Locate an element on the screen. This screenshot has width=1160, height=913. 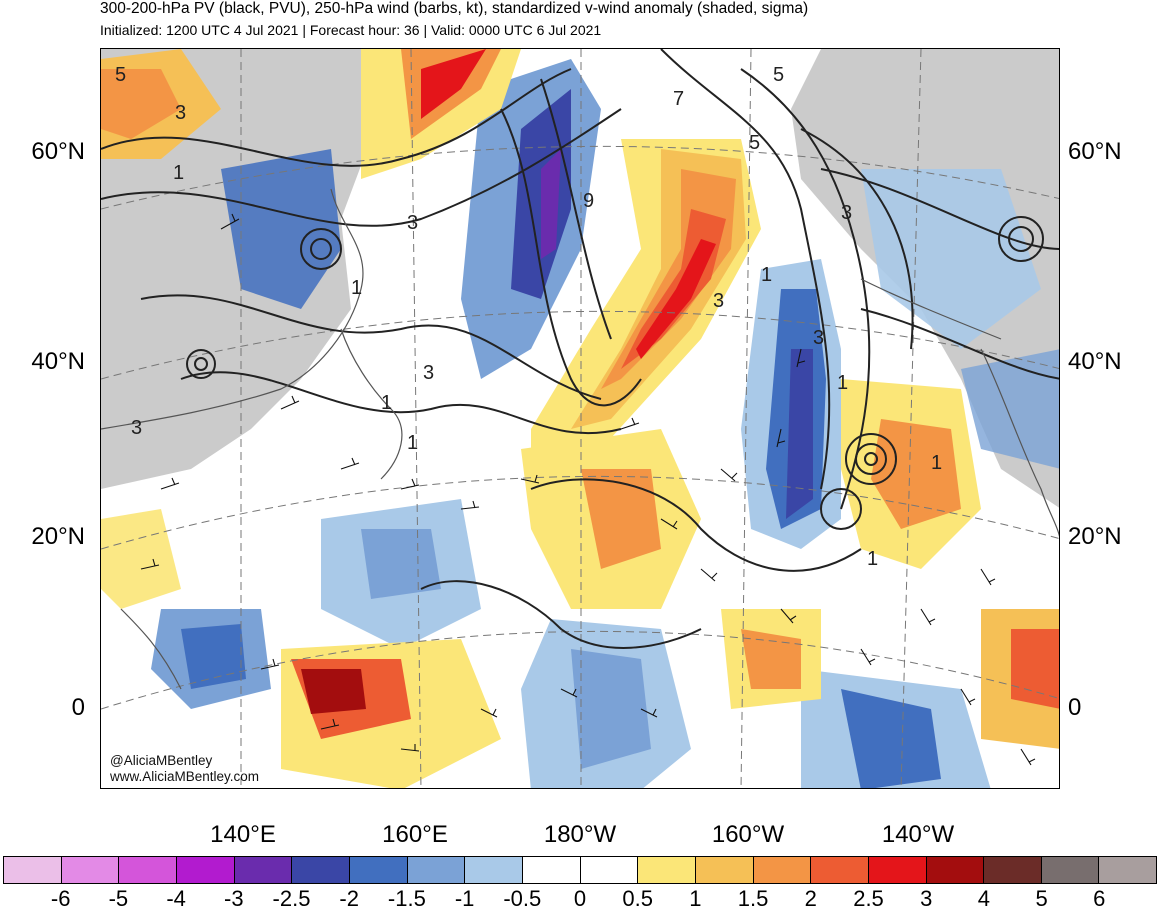
colorbar-tick-label: 0.5 is located at coordinates (637, 898).